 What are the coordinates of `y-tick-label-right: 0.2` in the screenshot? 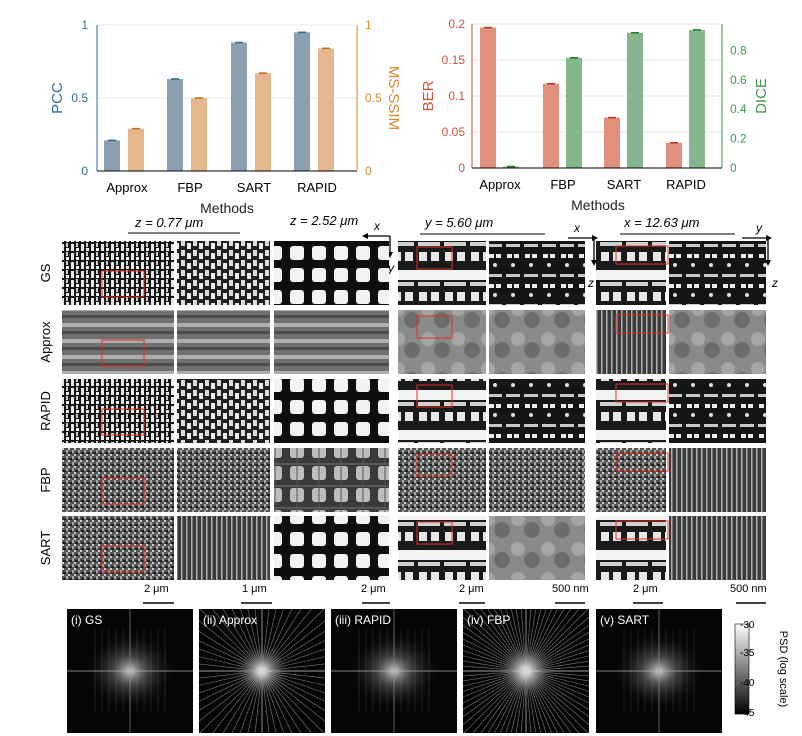 It's located at (738, 139).